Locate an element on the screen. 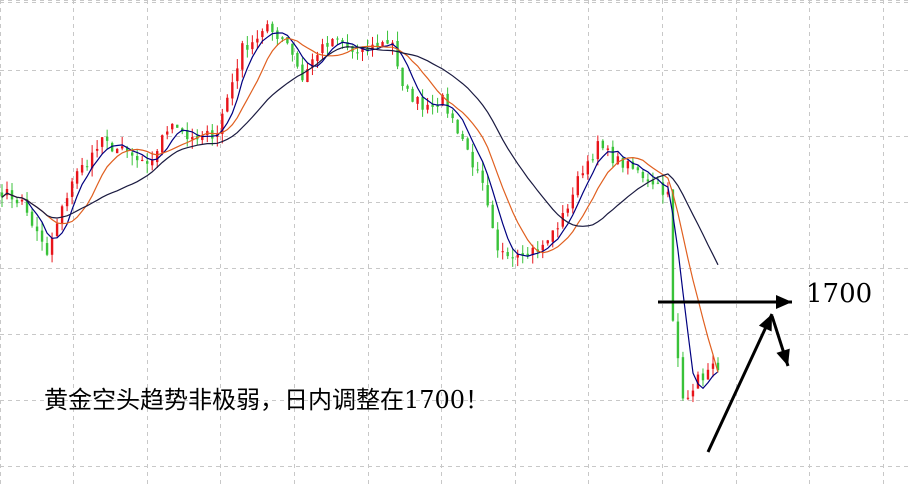 This screenshot has width=908, height=487. target-price-label: 1700 is located at coordinates (839, 294).